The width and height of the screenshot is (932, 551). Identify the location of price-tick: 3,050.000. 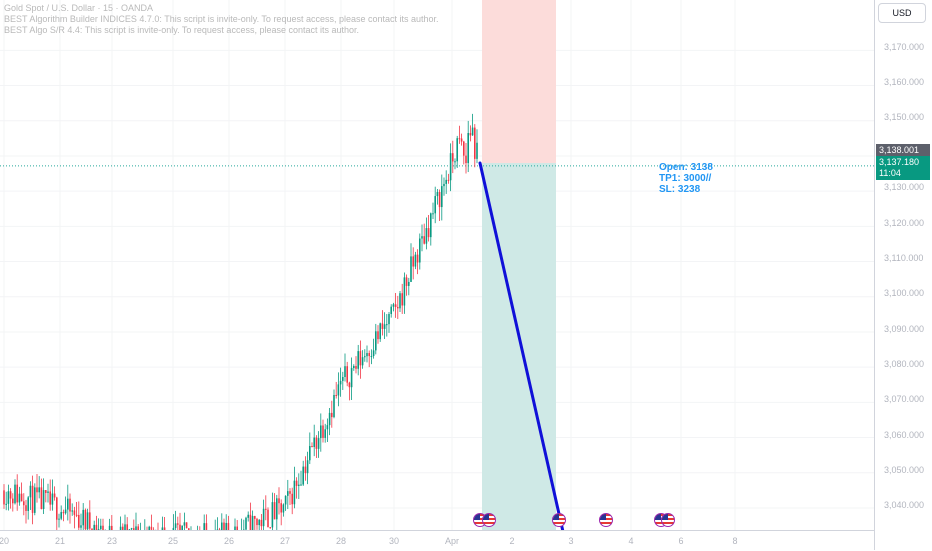
(904, 470).